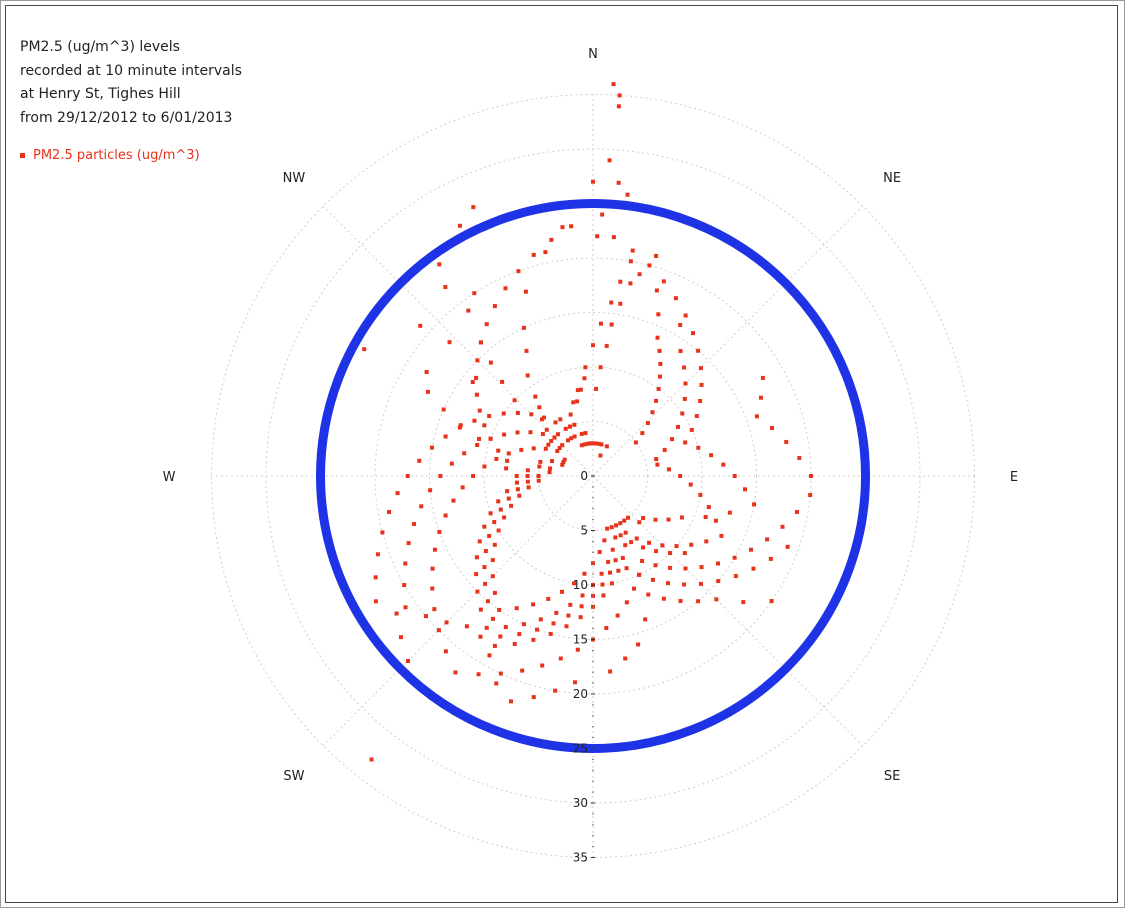  What do you see at coordinates (110, 155) in the screenshot?
I see `legend: PM2.5 particles (ug/m^3)` at bounding box center [110, 155].